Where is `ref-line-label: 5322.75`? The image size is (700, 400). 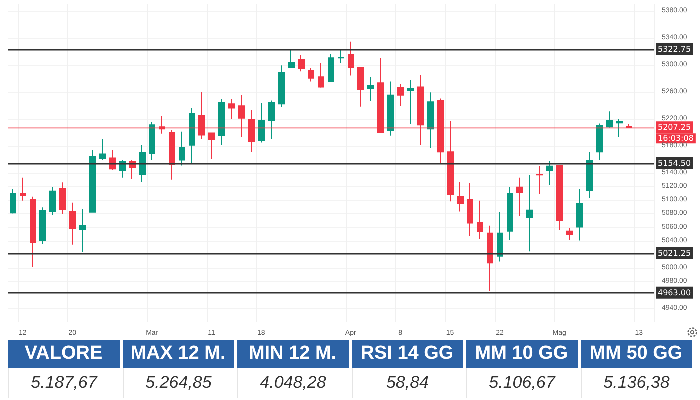 ref-line-label: 5322.75 is located at coordinates (675, 49).